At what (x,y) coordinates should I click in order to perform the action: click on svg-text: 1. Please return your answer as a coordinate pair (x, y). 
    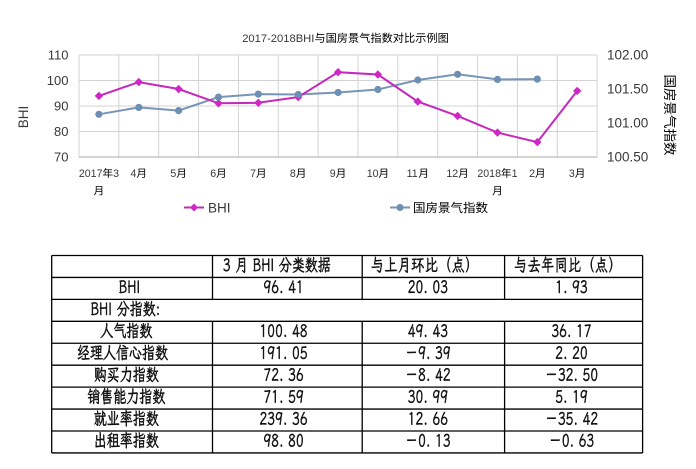
    Looking at the image, I should click on (515, 174).